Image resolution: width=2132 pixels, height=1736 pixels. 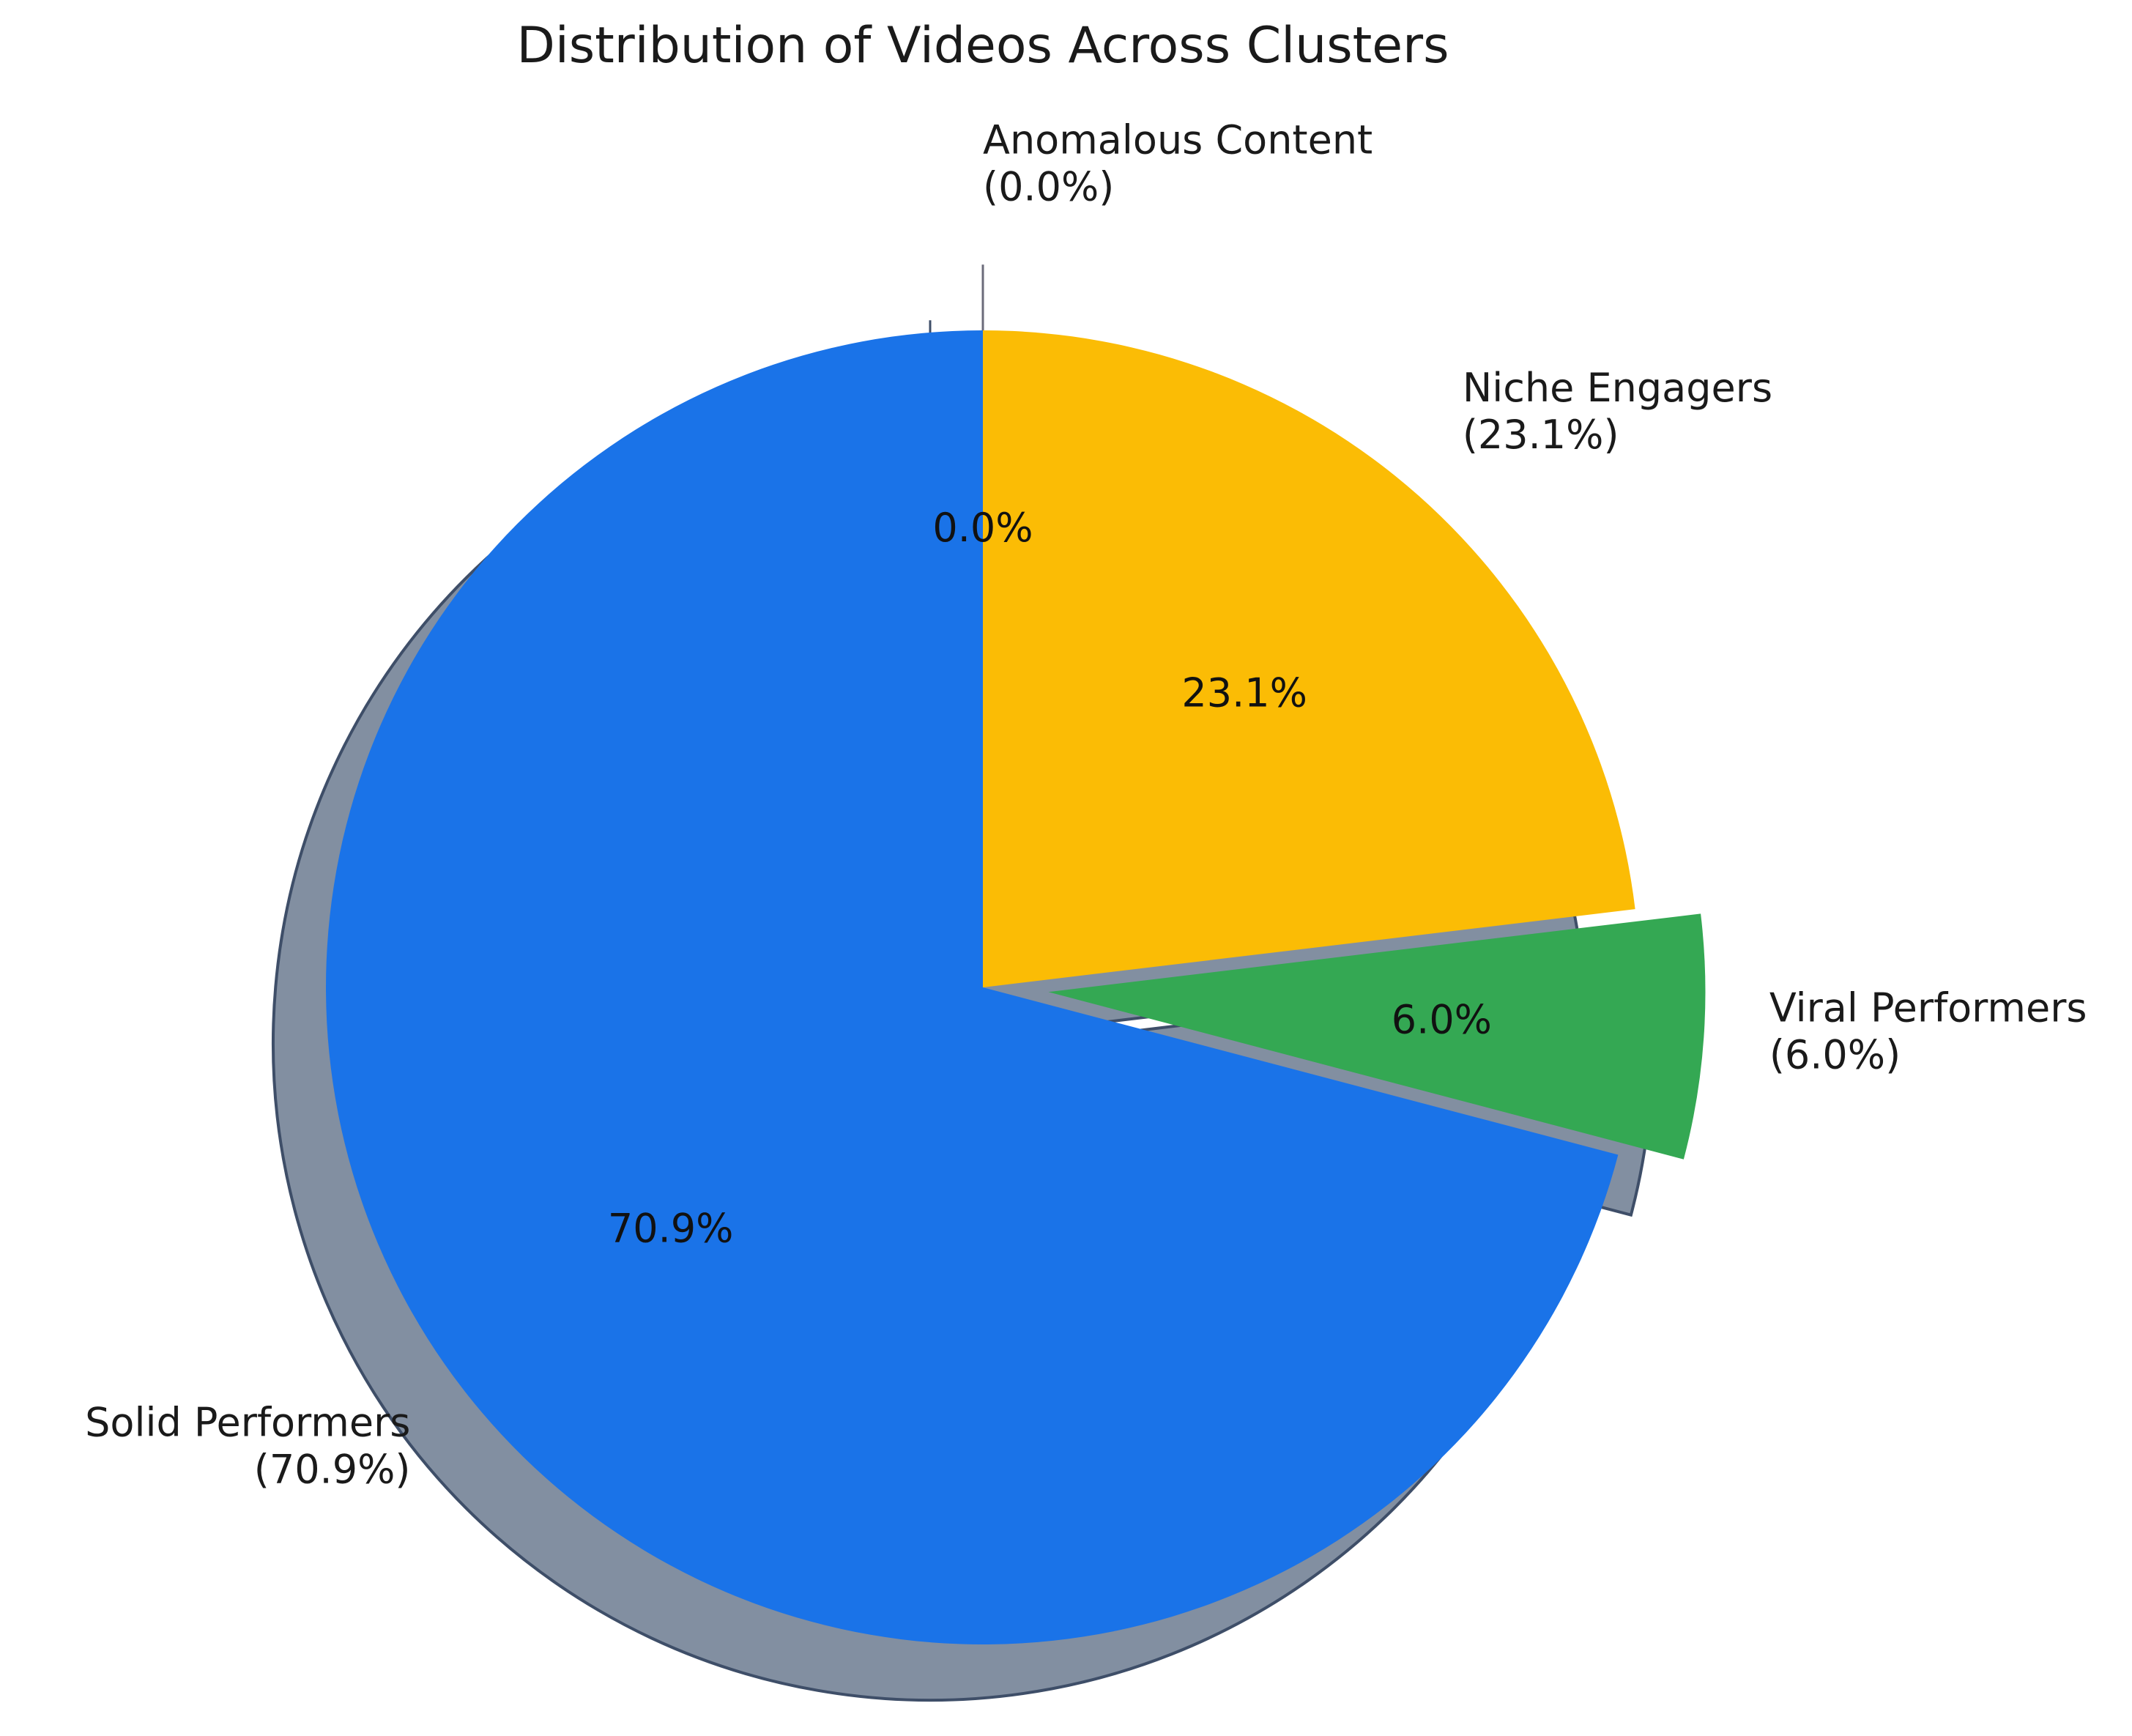 I want to click on slice-pct-anomalous-content: 0.0%, so click(x=983, y=528).